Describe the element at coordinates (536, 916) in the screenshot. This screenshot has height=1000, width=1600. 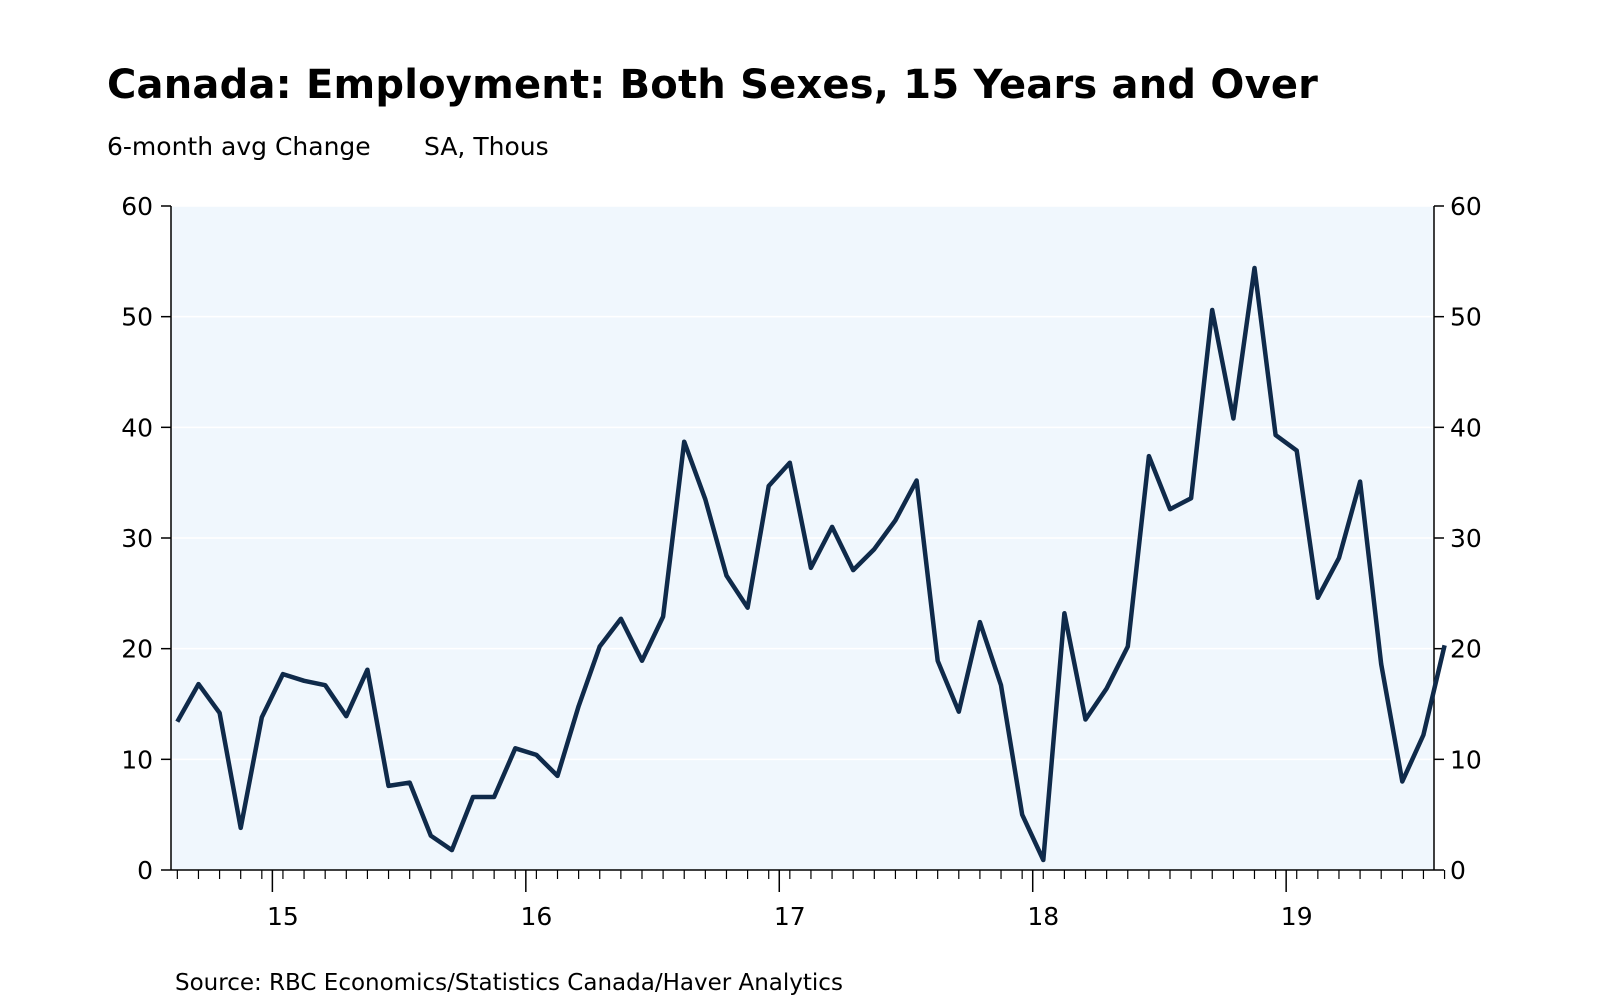
I see `x-tick-label-16: 16` at that location.